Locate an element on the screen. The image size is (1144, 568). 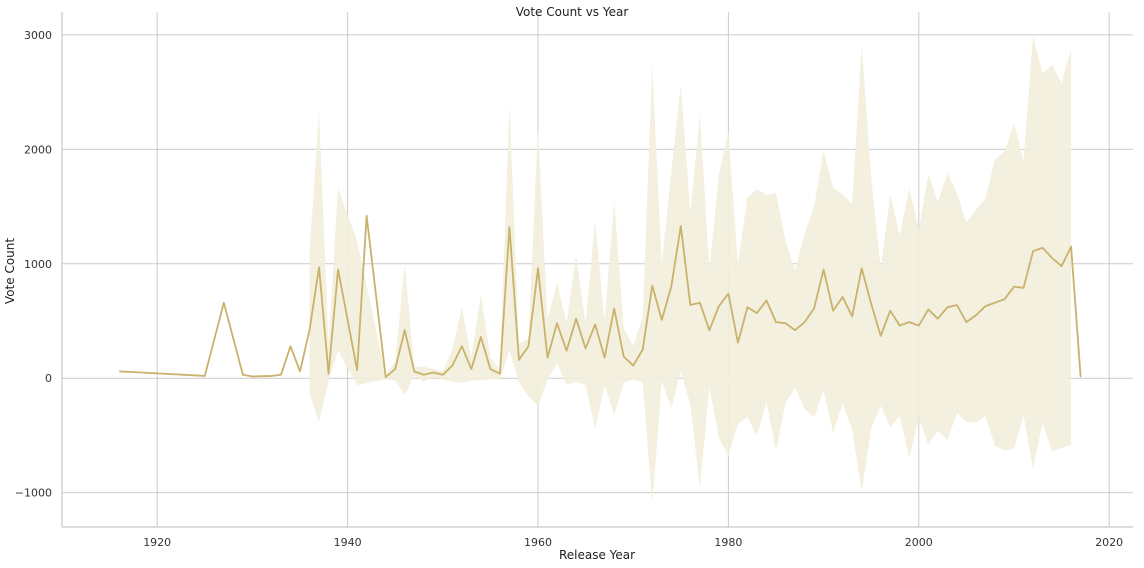
x-tick-label: 2020 is located at coordinates (1109, 542).